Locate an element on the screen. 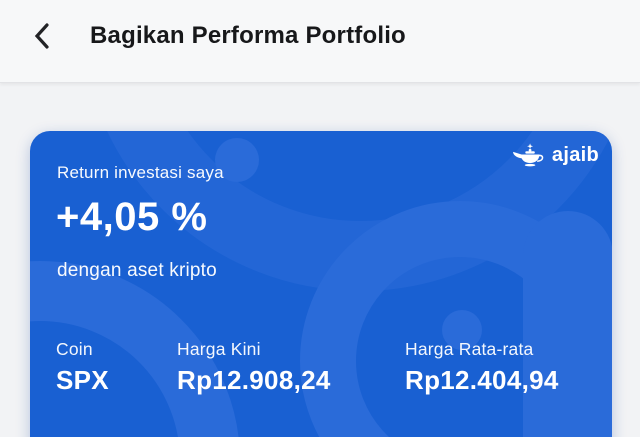  stat-label: Harga Kini is located at coordinates (219, 349).